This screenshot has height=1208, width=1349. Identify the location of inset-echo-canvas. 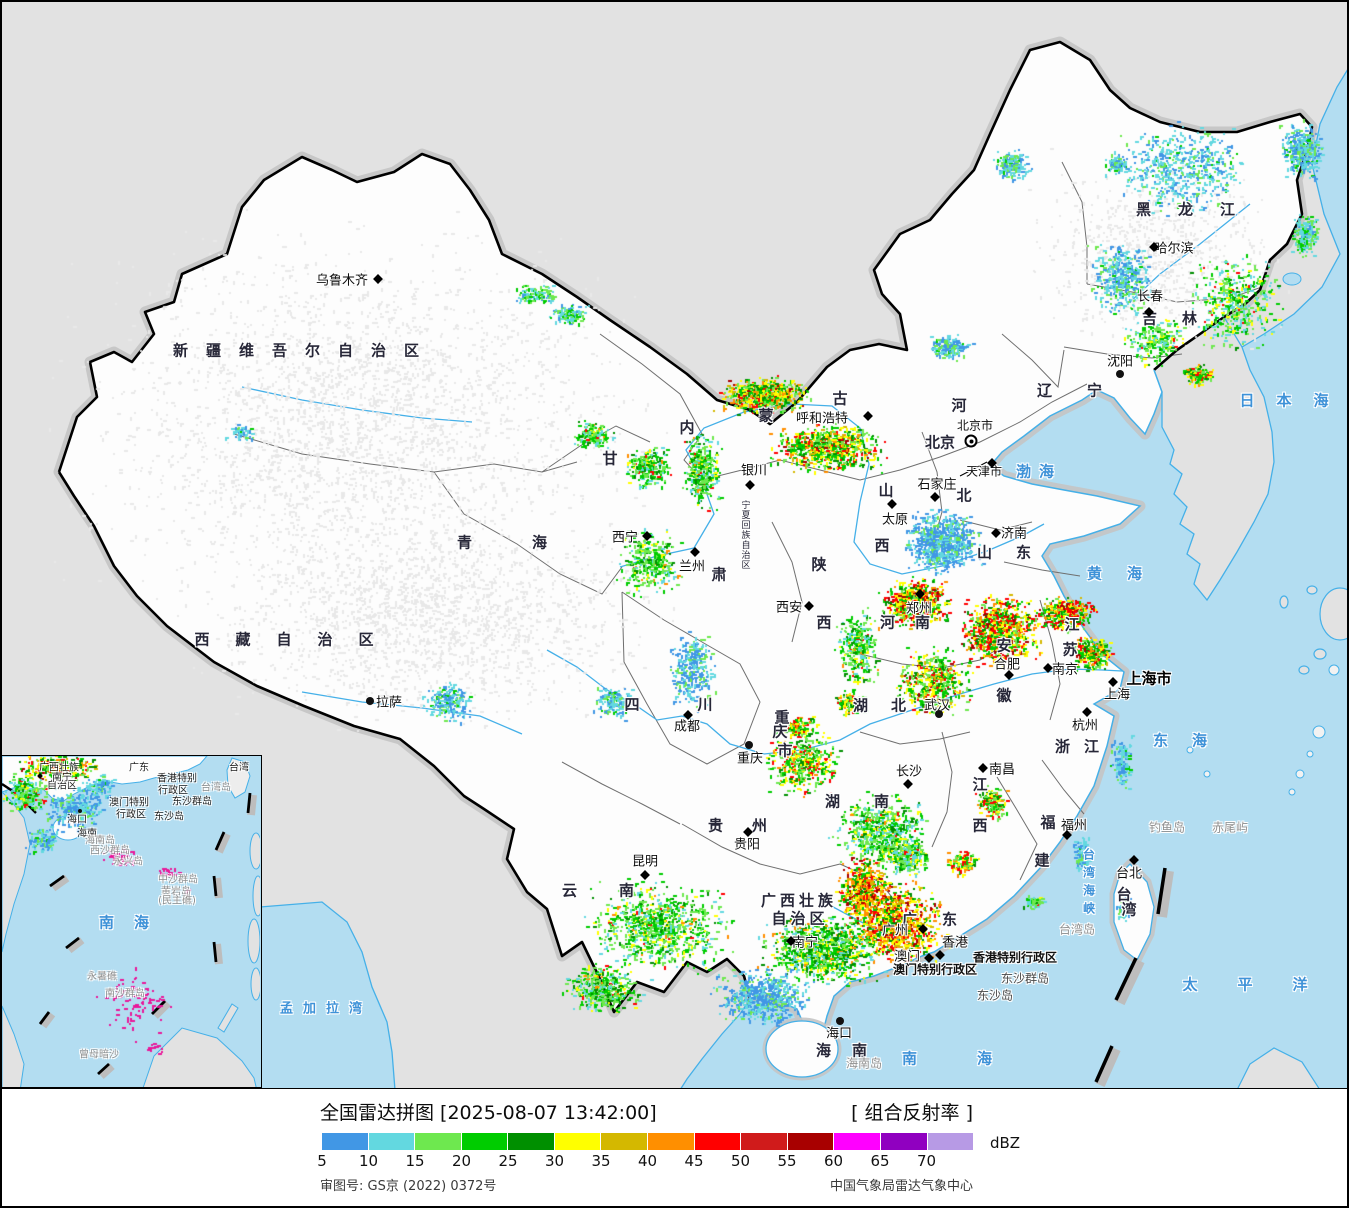
(131, 921).